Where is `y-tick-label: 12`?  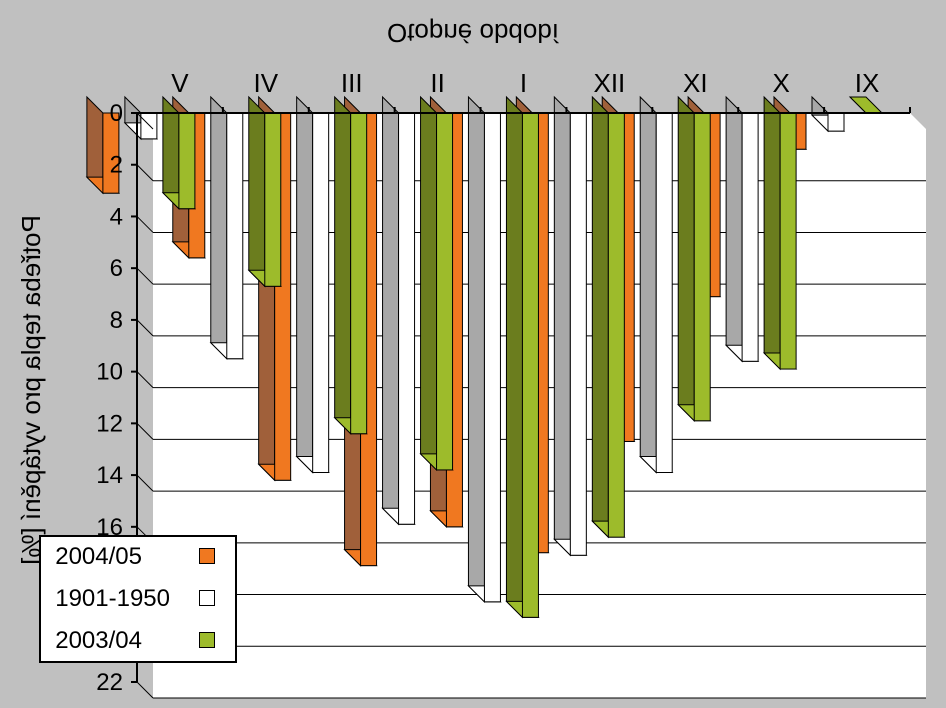
y-tick-label: 12 is located at coordinates (109, 423).